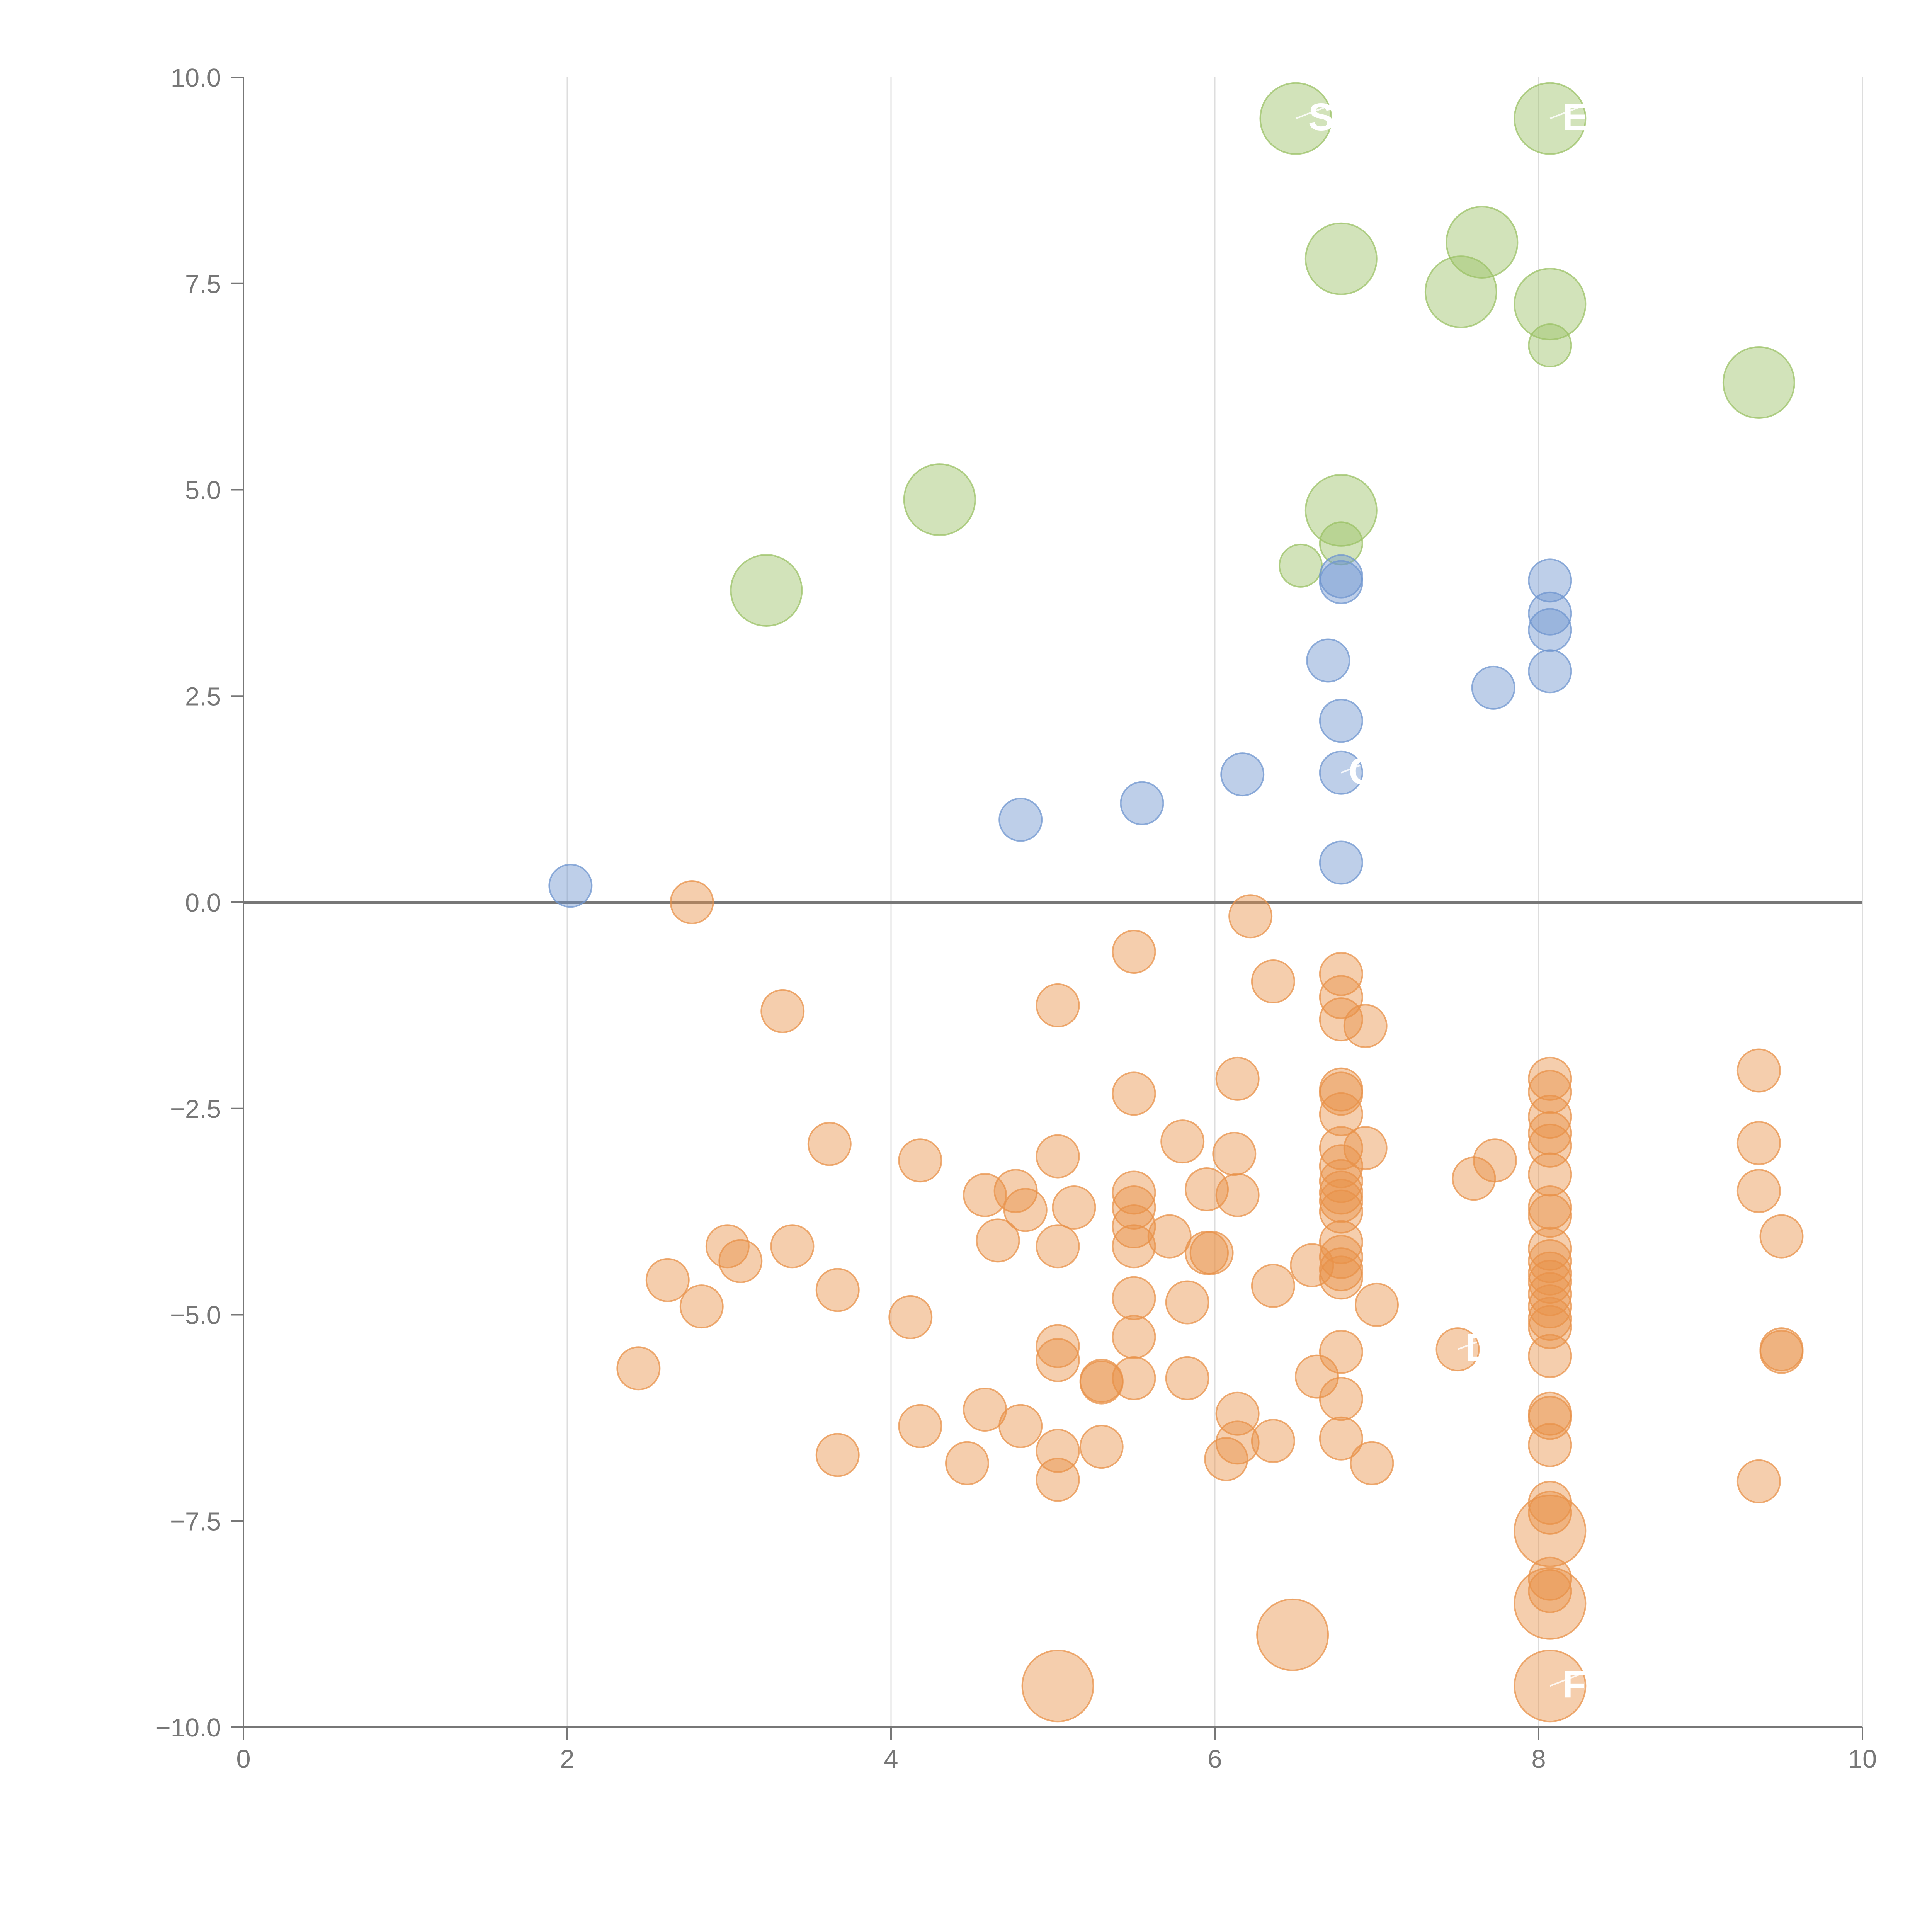 Image resolution: width=1932 pixels, height=1932 pixels. What do you see at coordinates (196, 1522) in the screenshot?
I see `y-tick-label: −7.5` at bounding box center [196, 1522].